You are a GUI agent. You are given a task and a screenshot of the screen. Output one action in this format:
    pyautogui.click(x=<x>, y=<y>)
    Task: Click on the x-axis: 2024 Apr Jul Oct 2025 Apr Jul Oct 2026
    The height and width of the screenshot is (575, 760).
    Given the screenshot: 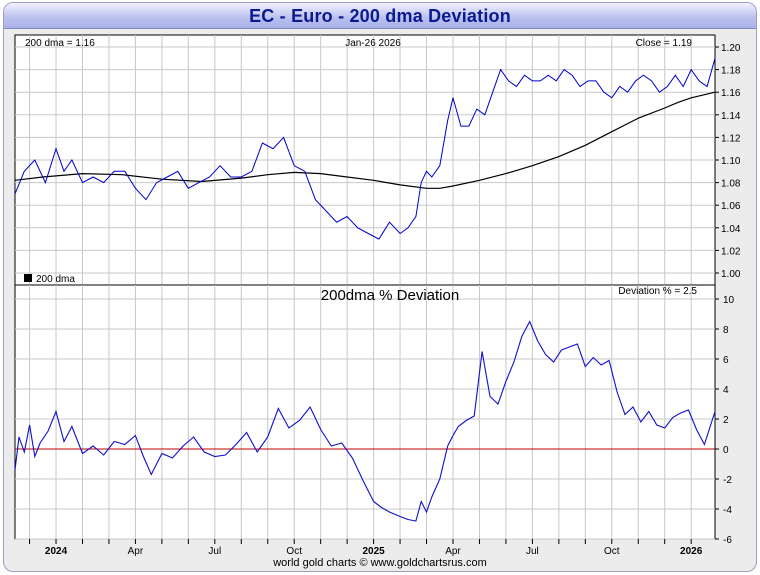 What is the action you would take?
    pyautogui.click(x=366, y=548)
    